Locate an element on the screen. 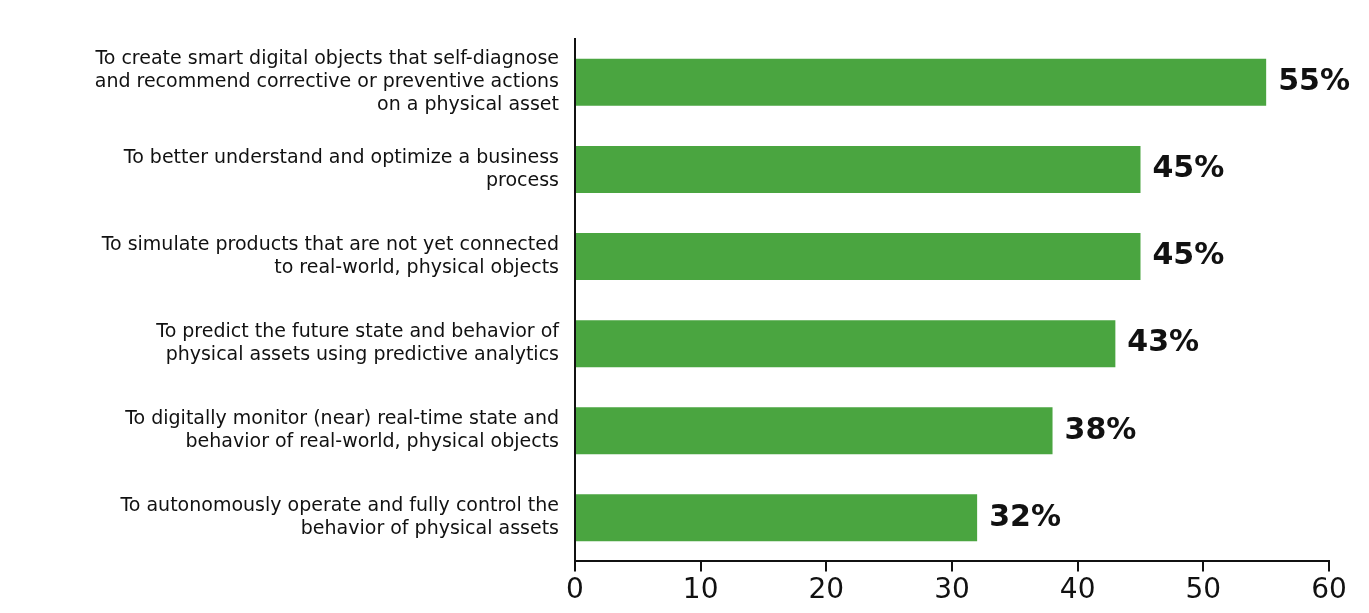 The height and width of the screenshot is (613, 1369). y-tick-label: To better understand and optimize a business process is located at coordinates (340, 167).